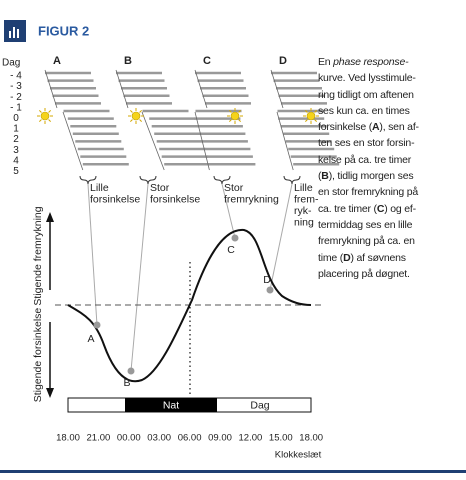 This screenshot has height=480, width=466. Describe the element at coordinates (365, 224) in the screenshot. I see `caption-text: termiddag ses en lille` at that location.